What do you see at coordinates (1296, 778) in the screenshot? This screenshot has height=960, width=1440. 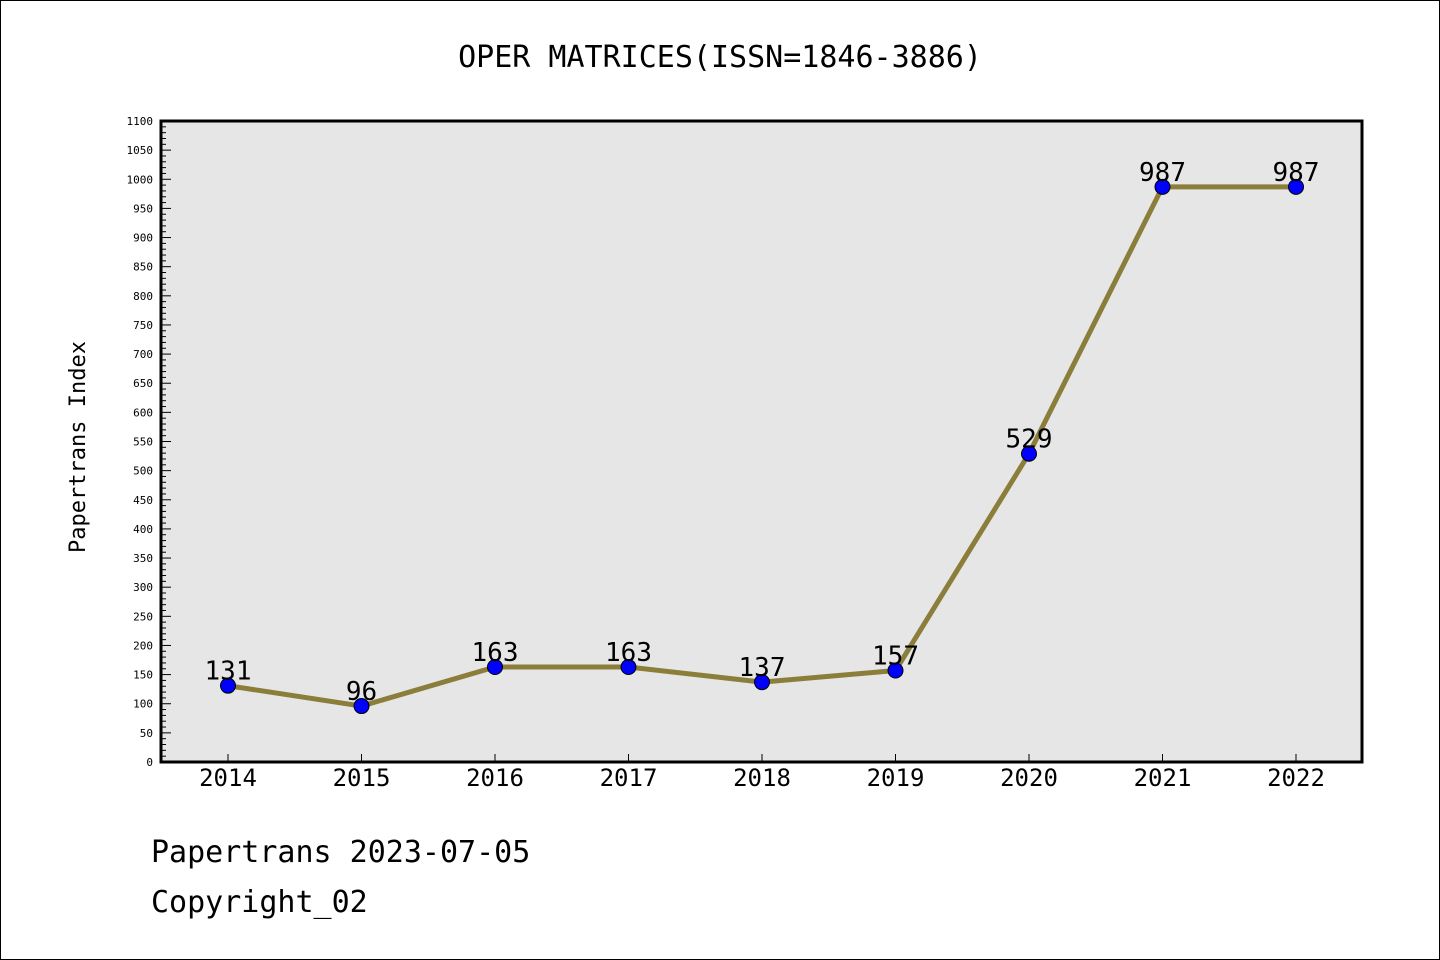 I see `x-tick-label: 2022` at bounding box center [1296, 778].